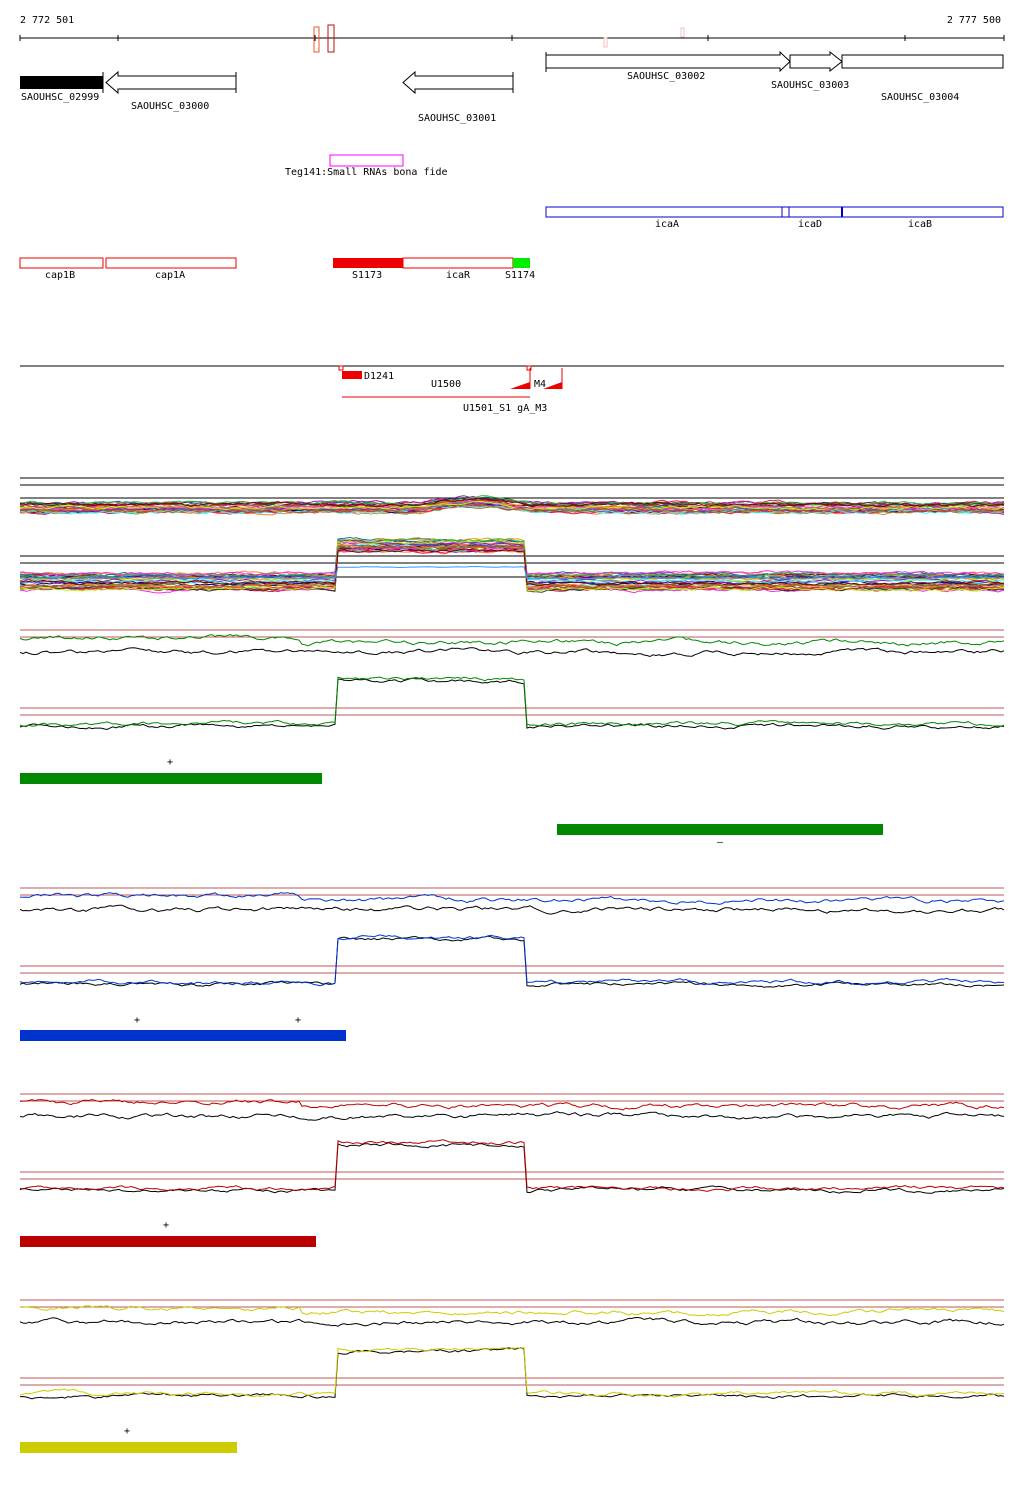 This screenshot has width=1024, height=1486. I want to click on expression-overview-track, so click(512, 535).